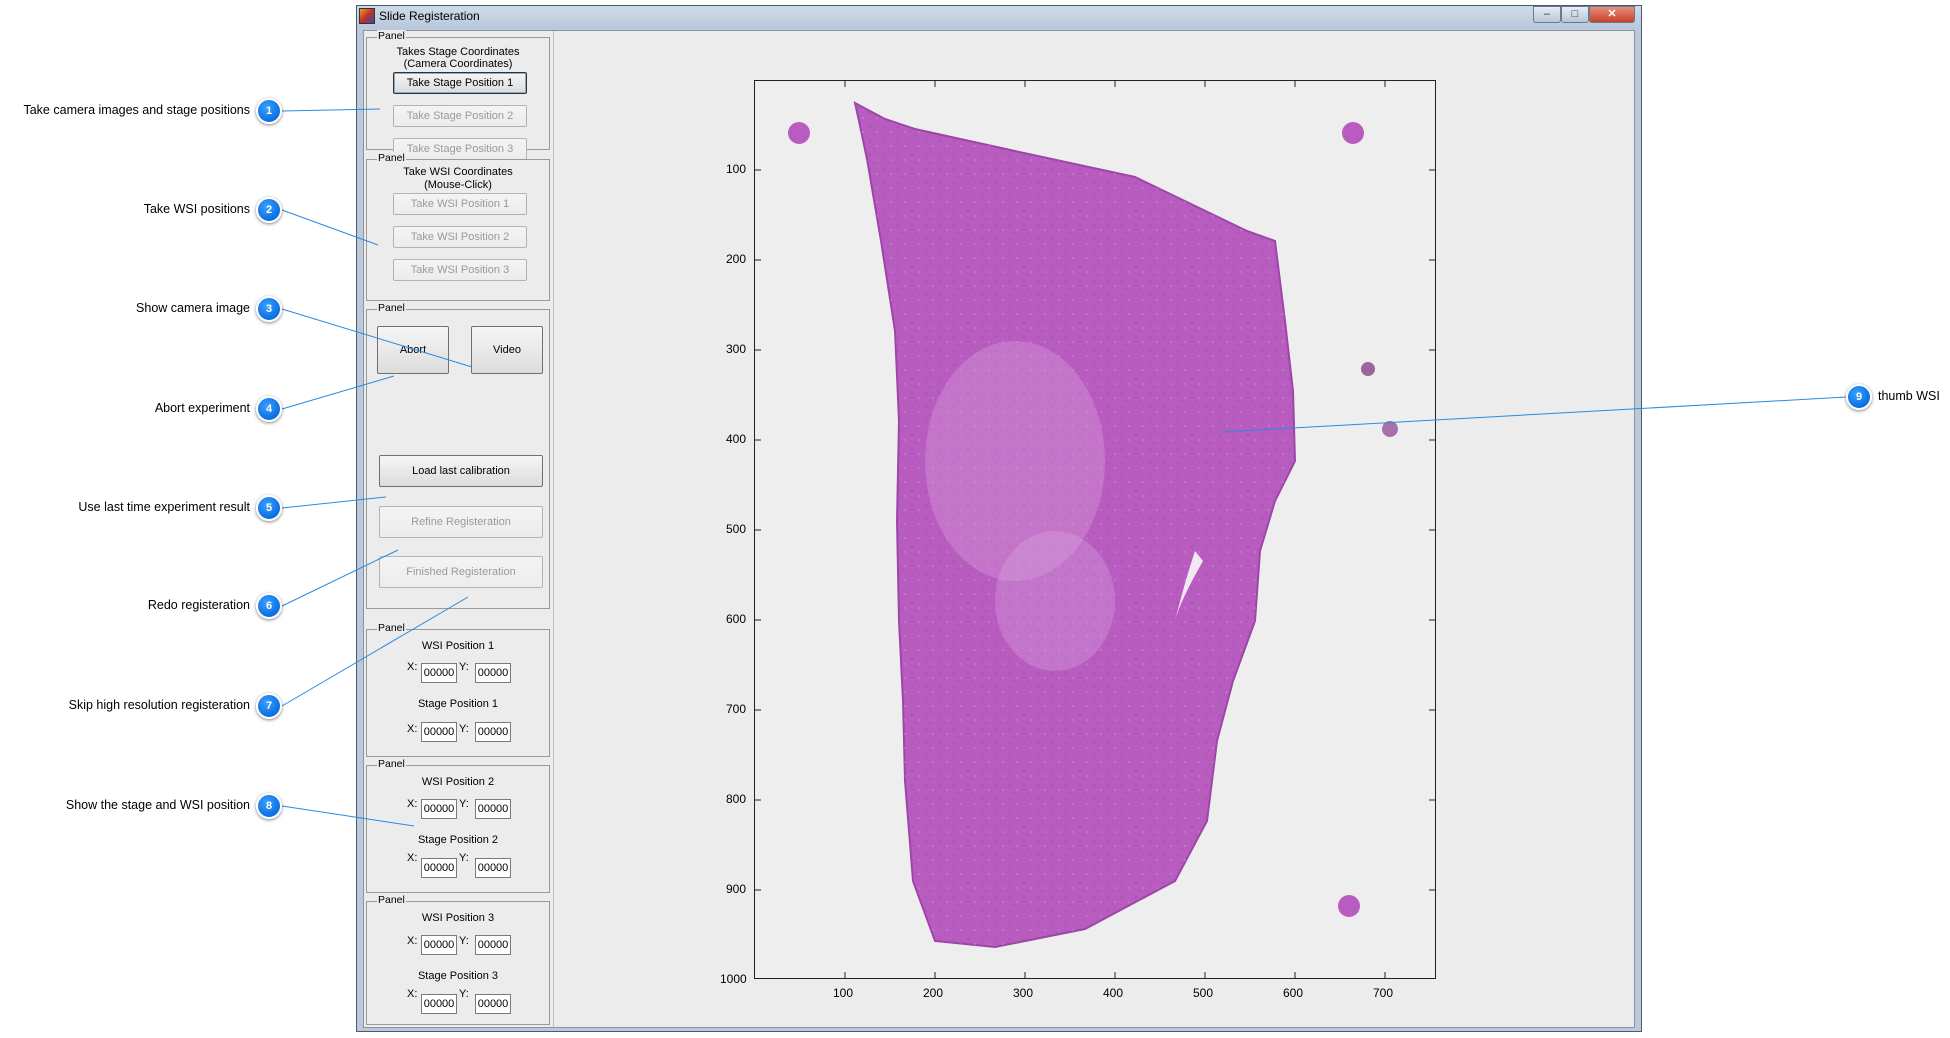 The image size is (1950, 1038). What do you see at coordinates (164, 507) in the screenshot?
I see `annotation-5-text: Use last time experiment result` at bounding box center [164, 507].